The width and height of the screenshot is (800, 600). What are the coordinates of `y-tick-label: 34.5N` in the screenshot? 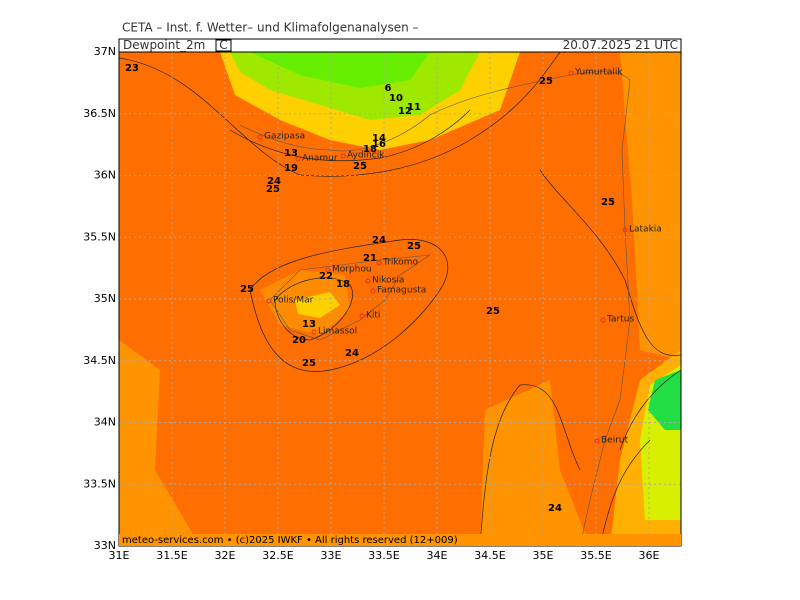 It's located at (99, 360).